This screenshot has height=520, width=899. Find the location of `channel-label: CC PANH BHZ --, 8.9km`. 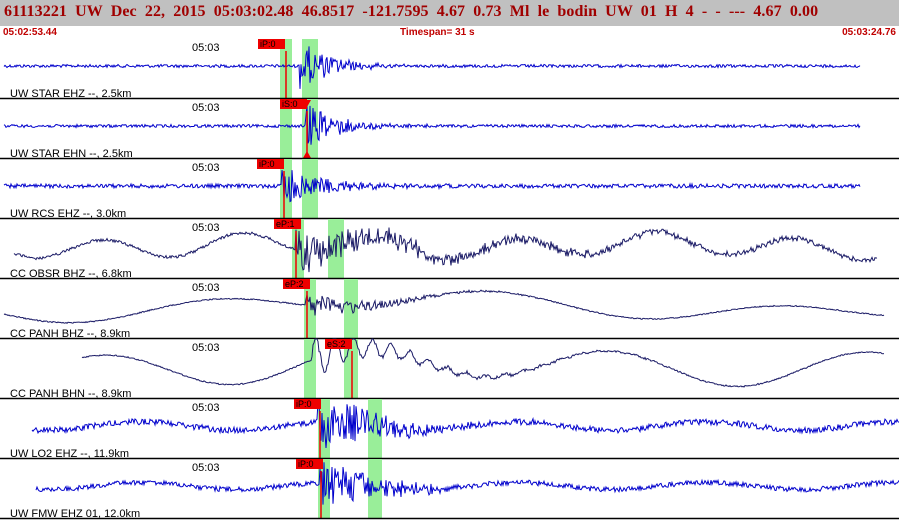

channel-label: CC PANH BHZ --, 8.9km is located at coordinates (70, 334).